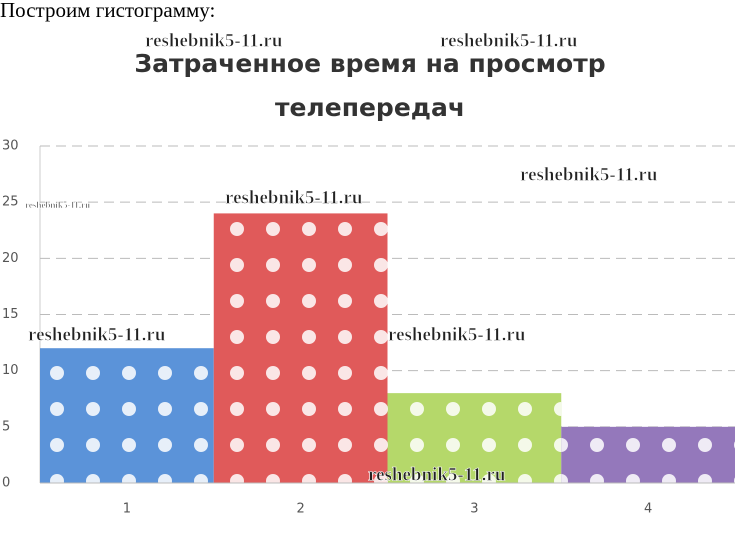 This screenshot has width=737, height=548. What do you see at coordinates (474, 509) in the screenshot?
I see `x-tick-label: 3` at bounding box center [474, 509].